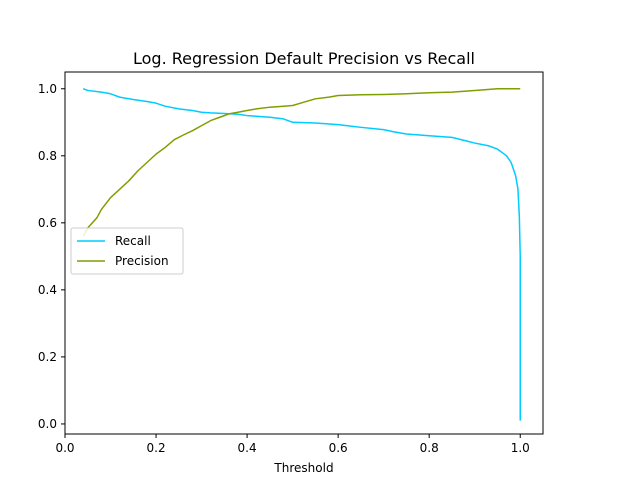 The image size is (640, 480). What do you see at coordinates (303, 468) in the screenshot?
I see `x-axis-label: Threshold` at bounding box center [303, 468].